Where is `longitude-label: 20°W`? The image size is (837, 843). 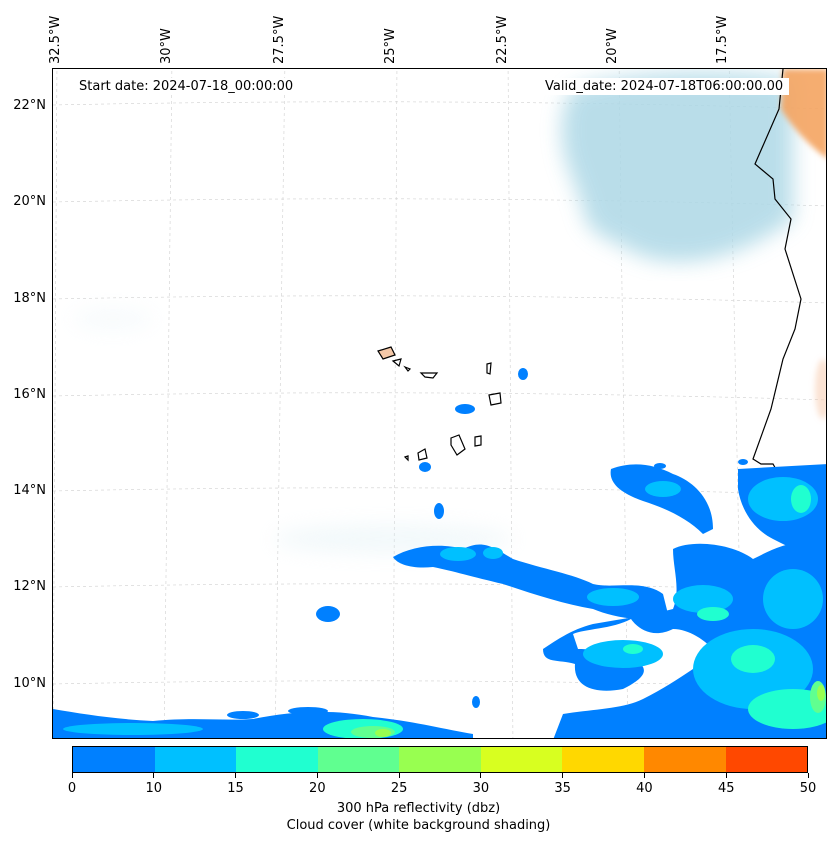
longitude-label: 20°W is located at coordinates (612, 46).